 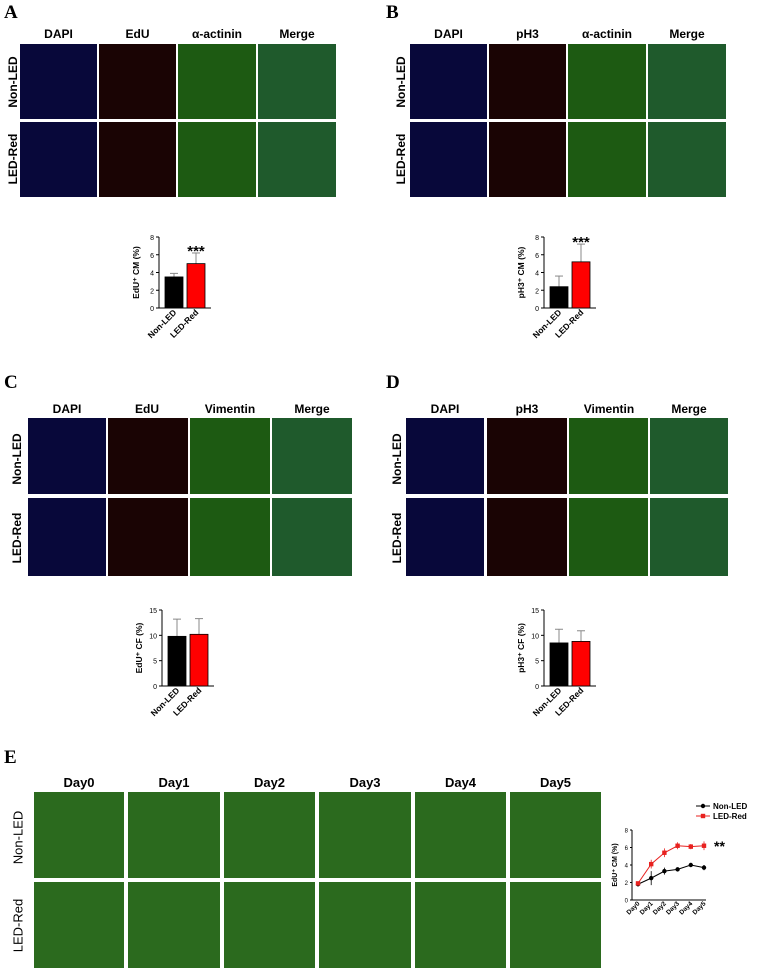 I want to click on significance-marker: ***, so click(x=196, y=251).